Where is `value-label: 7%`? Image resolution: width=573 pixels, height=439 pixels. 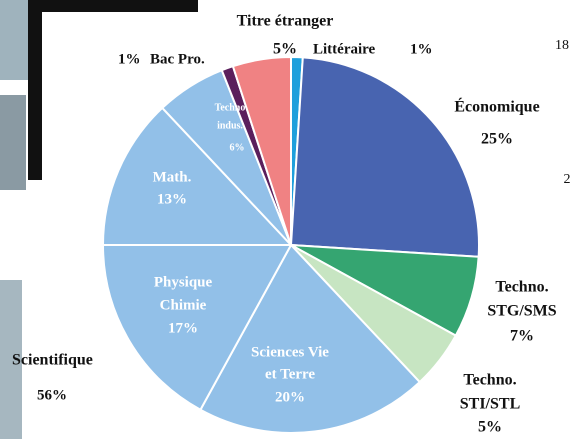 value-label: 7% is located at coordinates (522, 336).